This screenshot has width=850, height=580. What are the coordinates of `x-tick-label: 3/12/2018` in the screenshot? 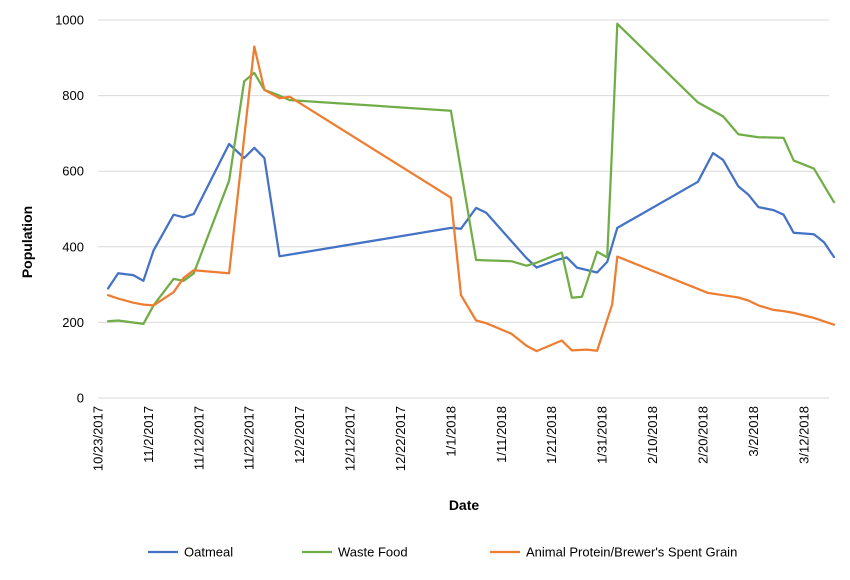 It's located at (803, 435).